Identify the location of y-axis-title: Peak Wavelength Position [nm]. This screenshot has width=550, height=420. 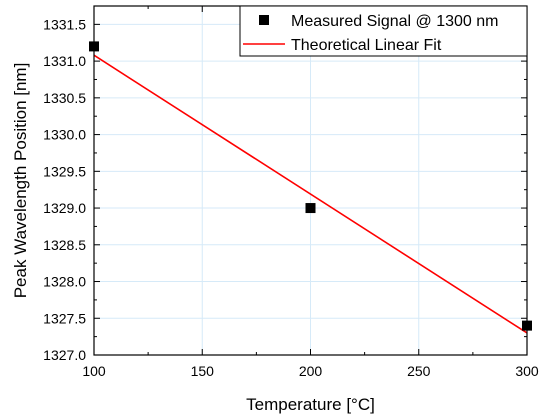
(20, 181).